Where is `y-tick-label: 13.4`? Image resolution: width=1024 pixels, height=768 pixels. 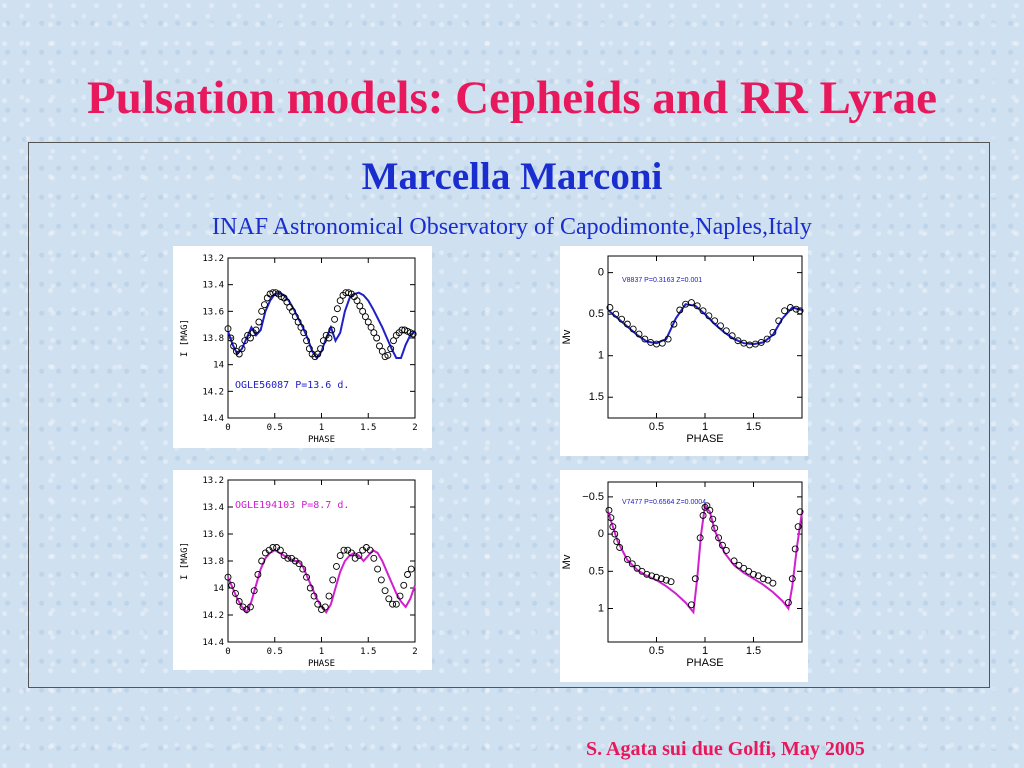
y-tick-label: 13.4 is located at coordinates (213, 286).